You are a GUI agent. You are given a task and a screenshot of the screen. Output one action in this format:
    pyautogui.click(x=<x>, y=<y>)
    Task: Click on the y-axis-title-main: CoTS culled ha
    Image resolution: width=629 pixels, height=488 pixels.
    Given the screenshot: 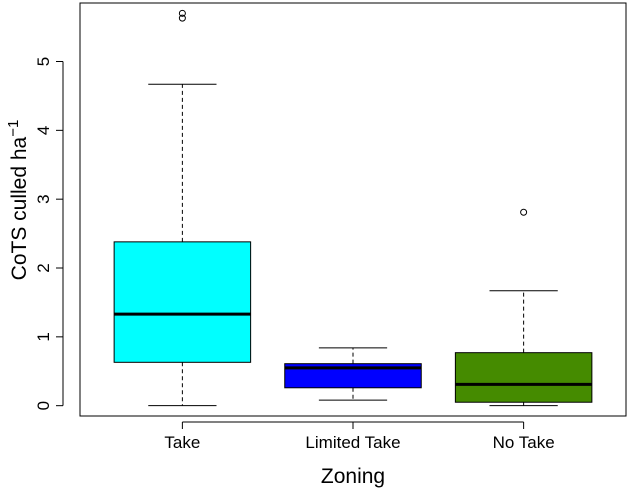 What is the action you would take?
    pyautogui.click(x=19, y=208)
    